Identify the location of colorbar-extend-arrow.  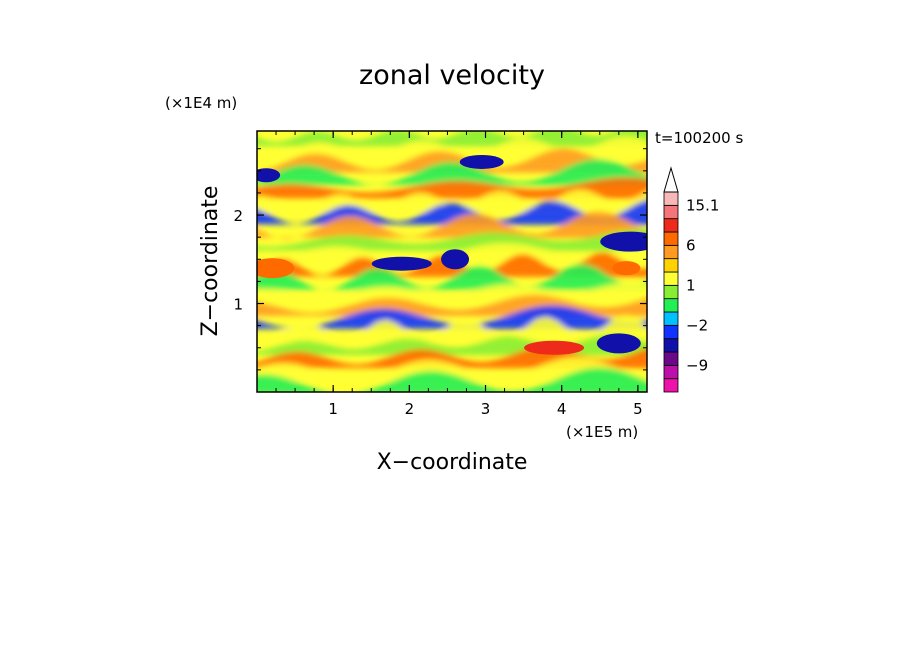
(671, 179).